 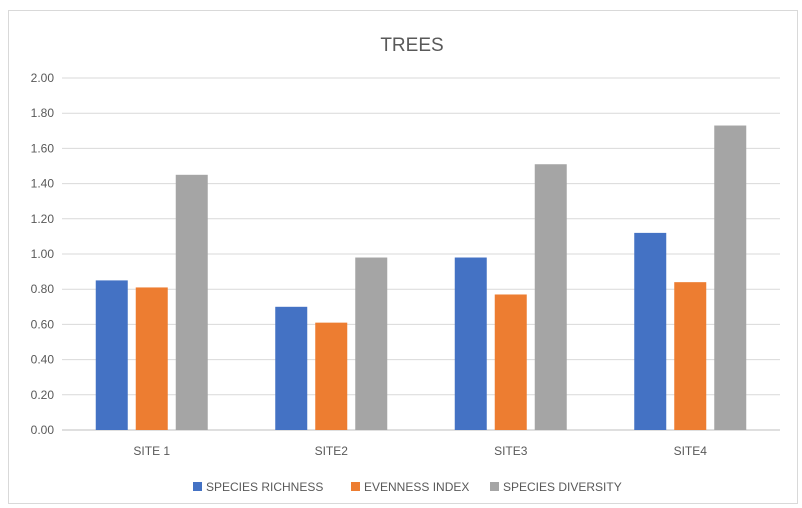 I want to click on x-tick-label: SITE4, so click(x=691, y=451).